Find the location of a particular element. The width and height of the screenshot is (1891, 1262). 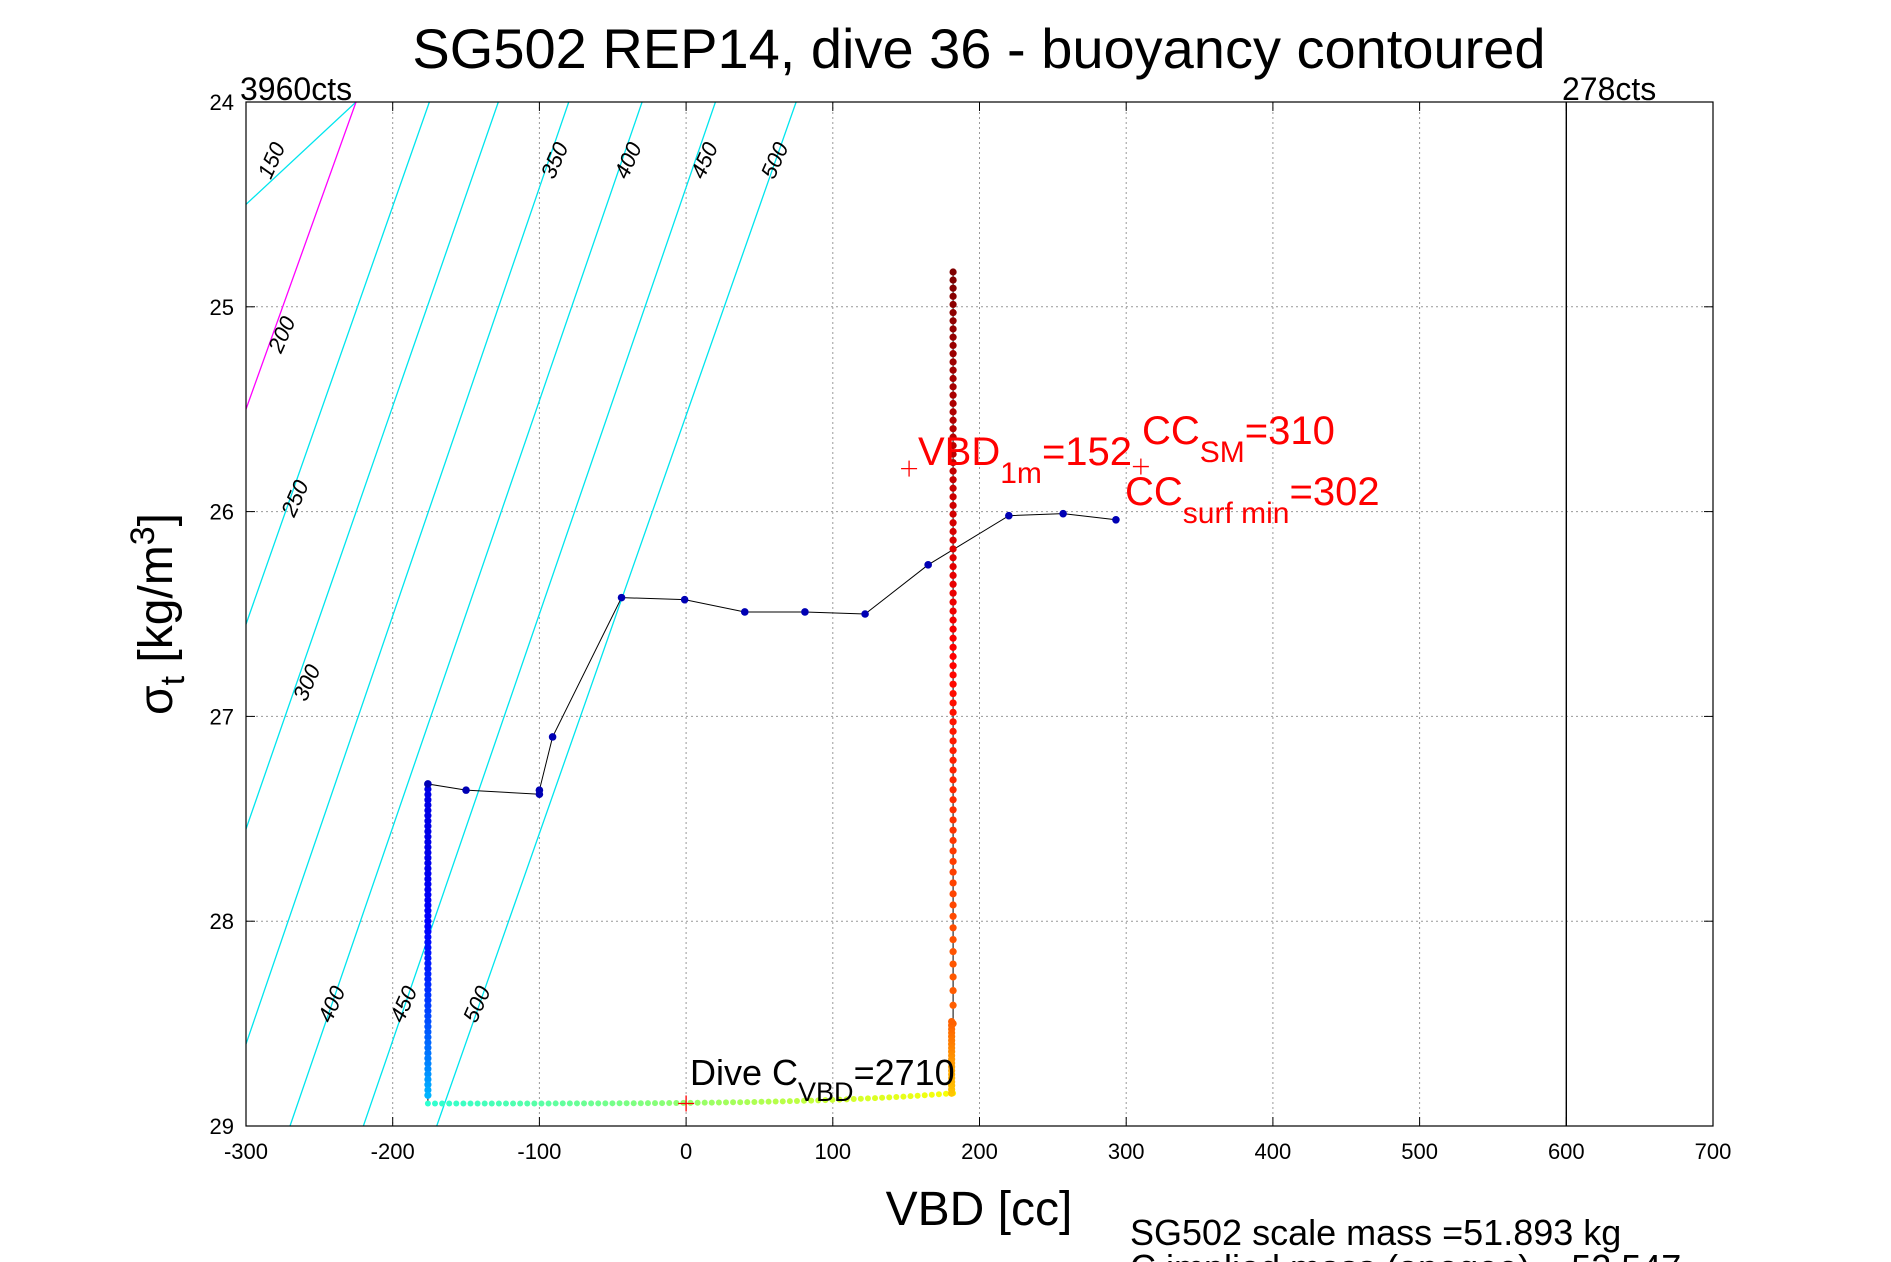

y-tick-label: 26 is located at coordinates (222, 512).